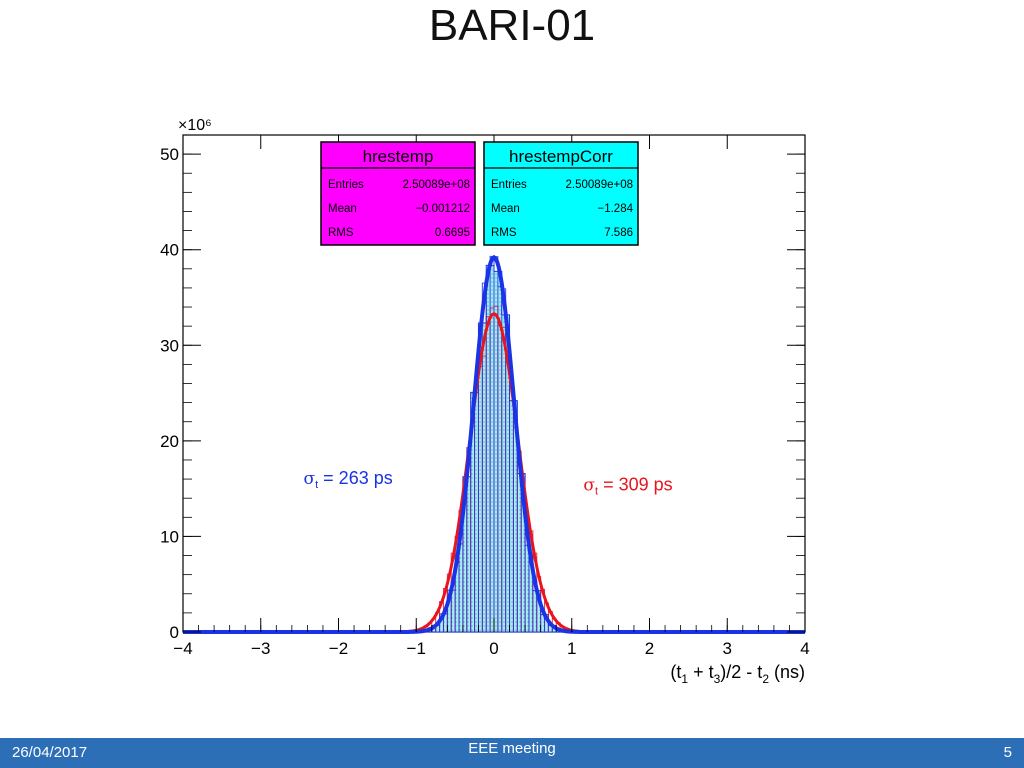 The width and height of the screenshot is (1024, 768). What do you see at coordinates (787, 672) in the screenshot?
I see `x-axis-label-part: (ns)` at bounding box center [787, 672].